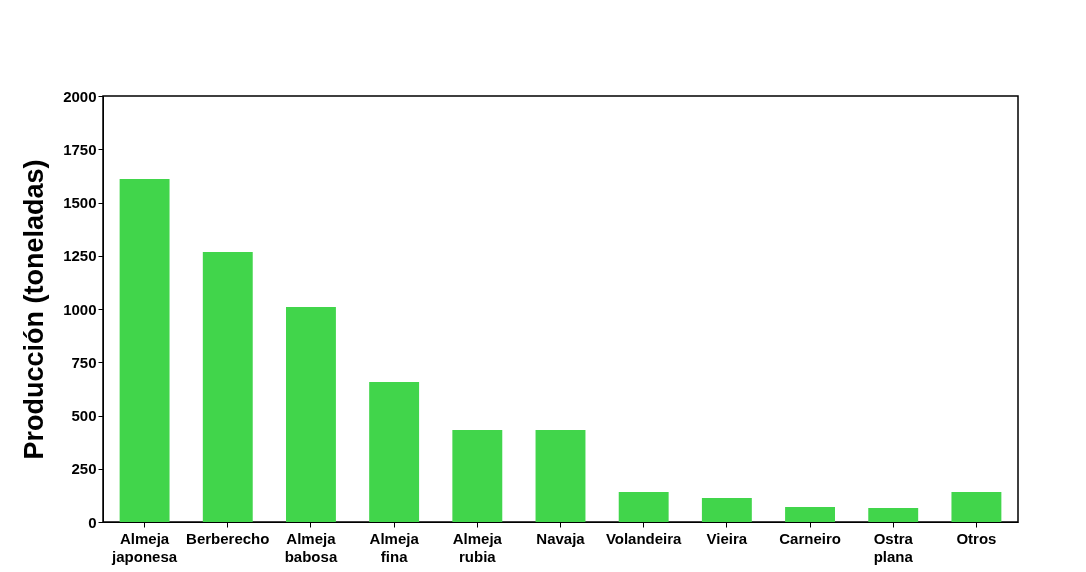 This screenshot has height=572, width=1086. What do you see at coordinates (84, 469) in the screenshot?
I see `y-tick-label: 250` at bounding box center [84, 469].